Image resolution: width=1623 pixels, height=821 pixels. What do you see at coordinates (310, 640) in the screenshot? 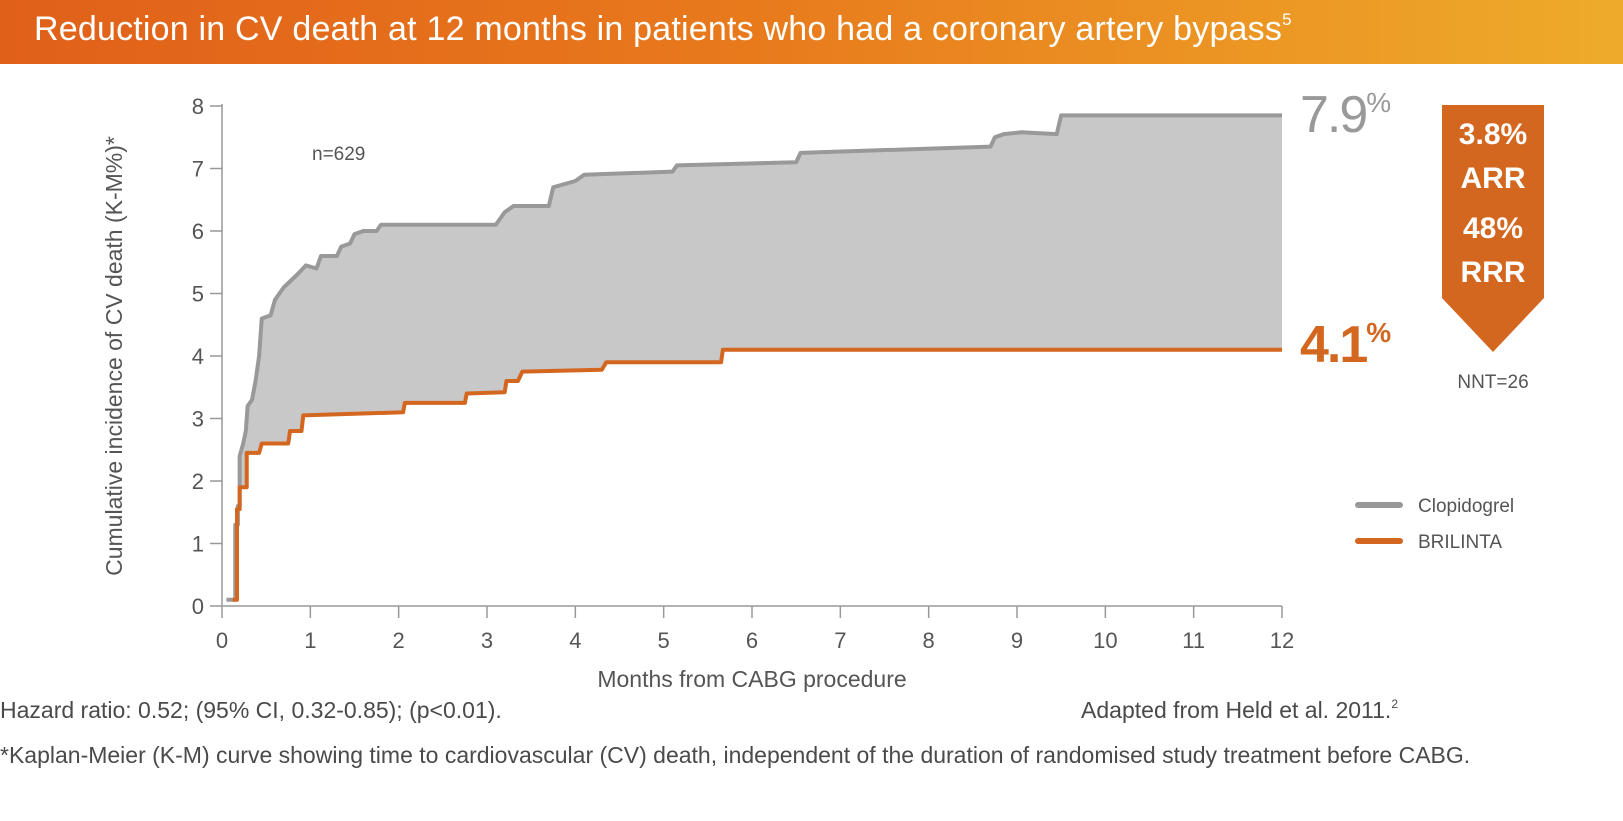
I see `x-tick-label: 1` at bounding box center [310, 640].